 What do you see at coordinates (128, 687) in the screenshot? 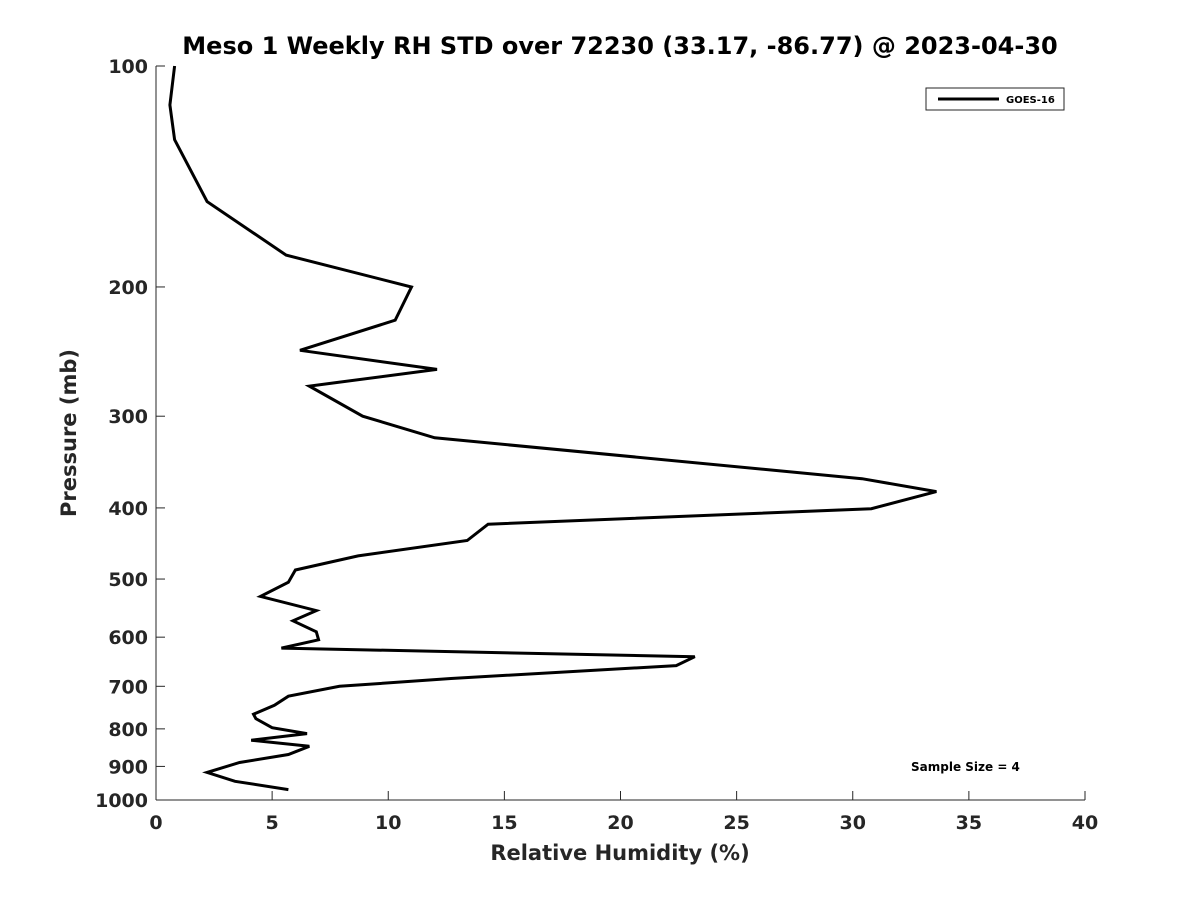
I see `y-tick-label-700: 700` at bounding box center [128, 687].